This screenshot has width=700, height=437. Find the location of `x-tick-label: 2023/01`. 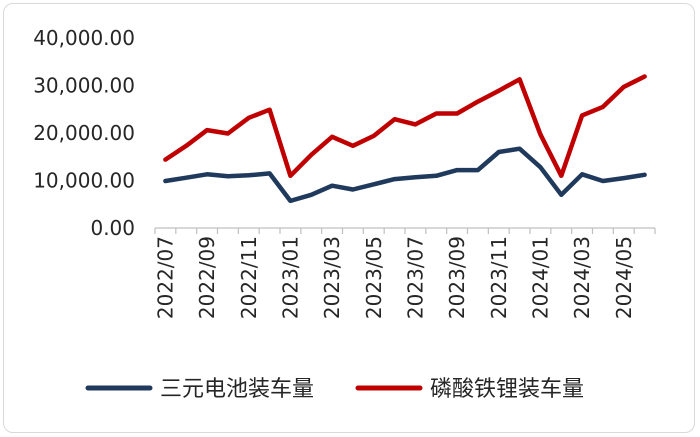

x-tick-label: 2023/01 is located at coordinates (290, 277).